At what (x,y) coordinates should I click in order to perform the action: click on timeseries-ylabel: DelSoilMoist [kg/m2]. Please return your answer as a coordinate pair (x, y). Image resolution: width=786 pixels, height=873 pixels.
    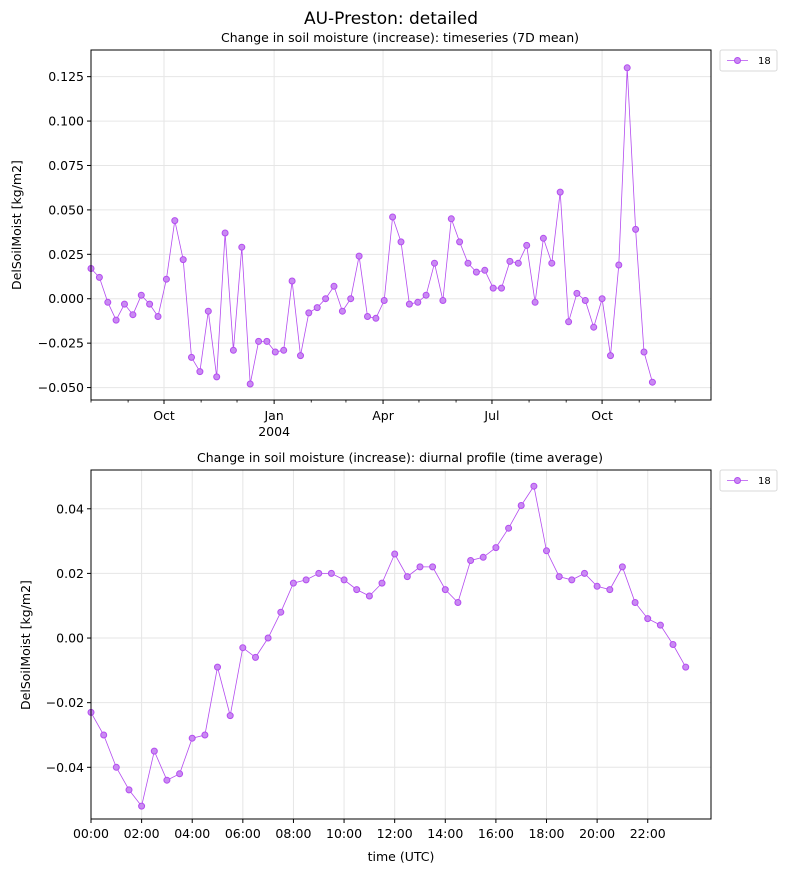
    Looking at the image, I should click on (16, 225).